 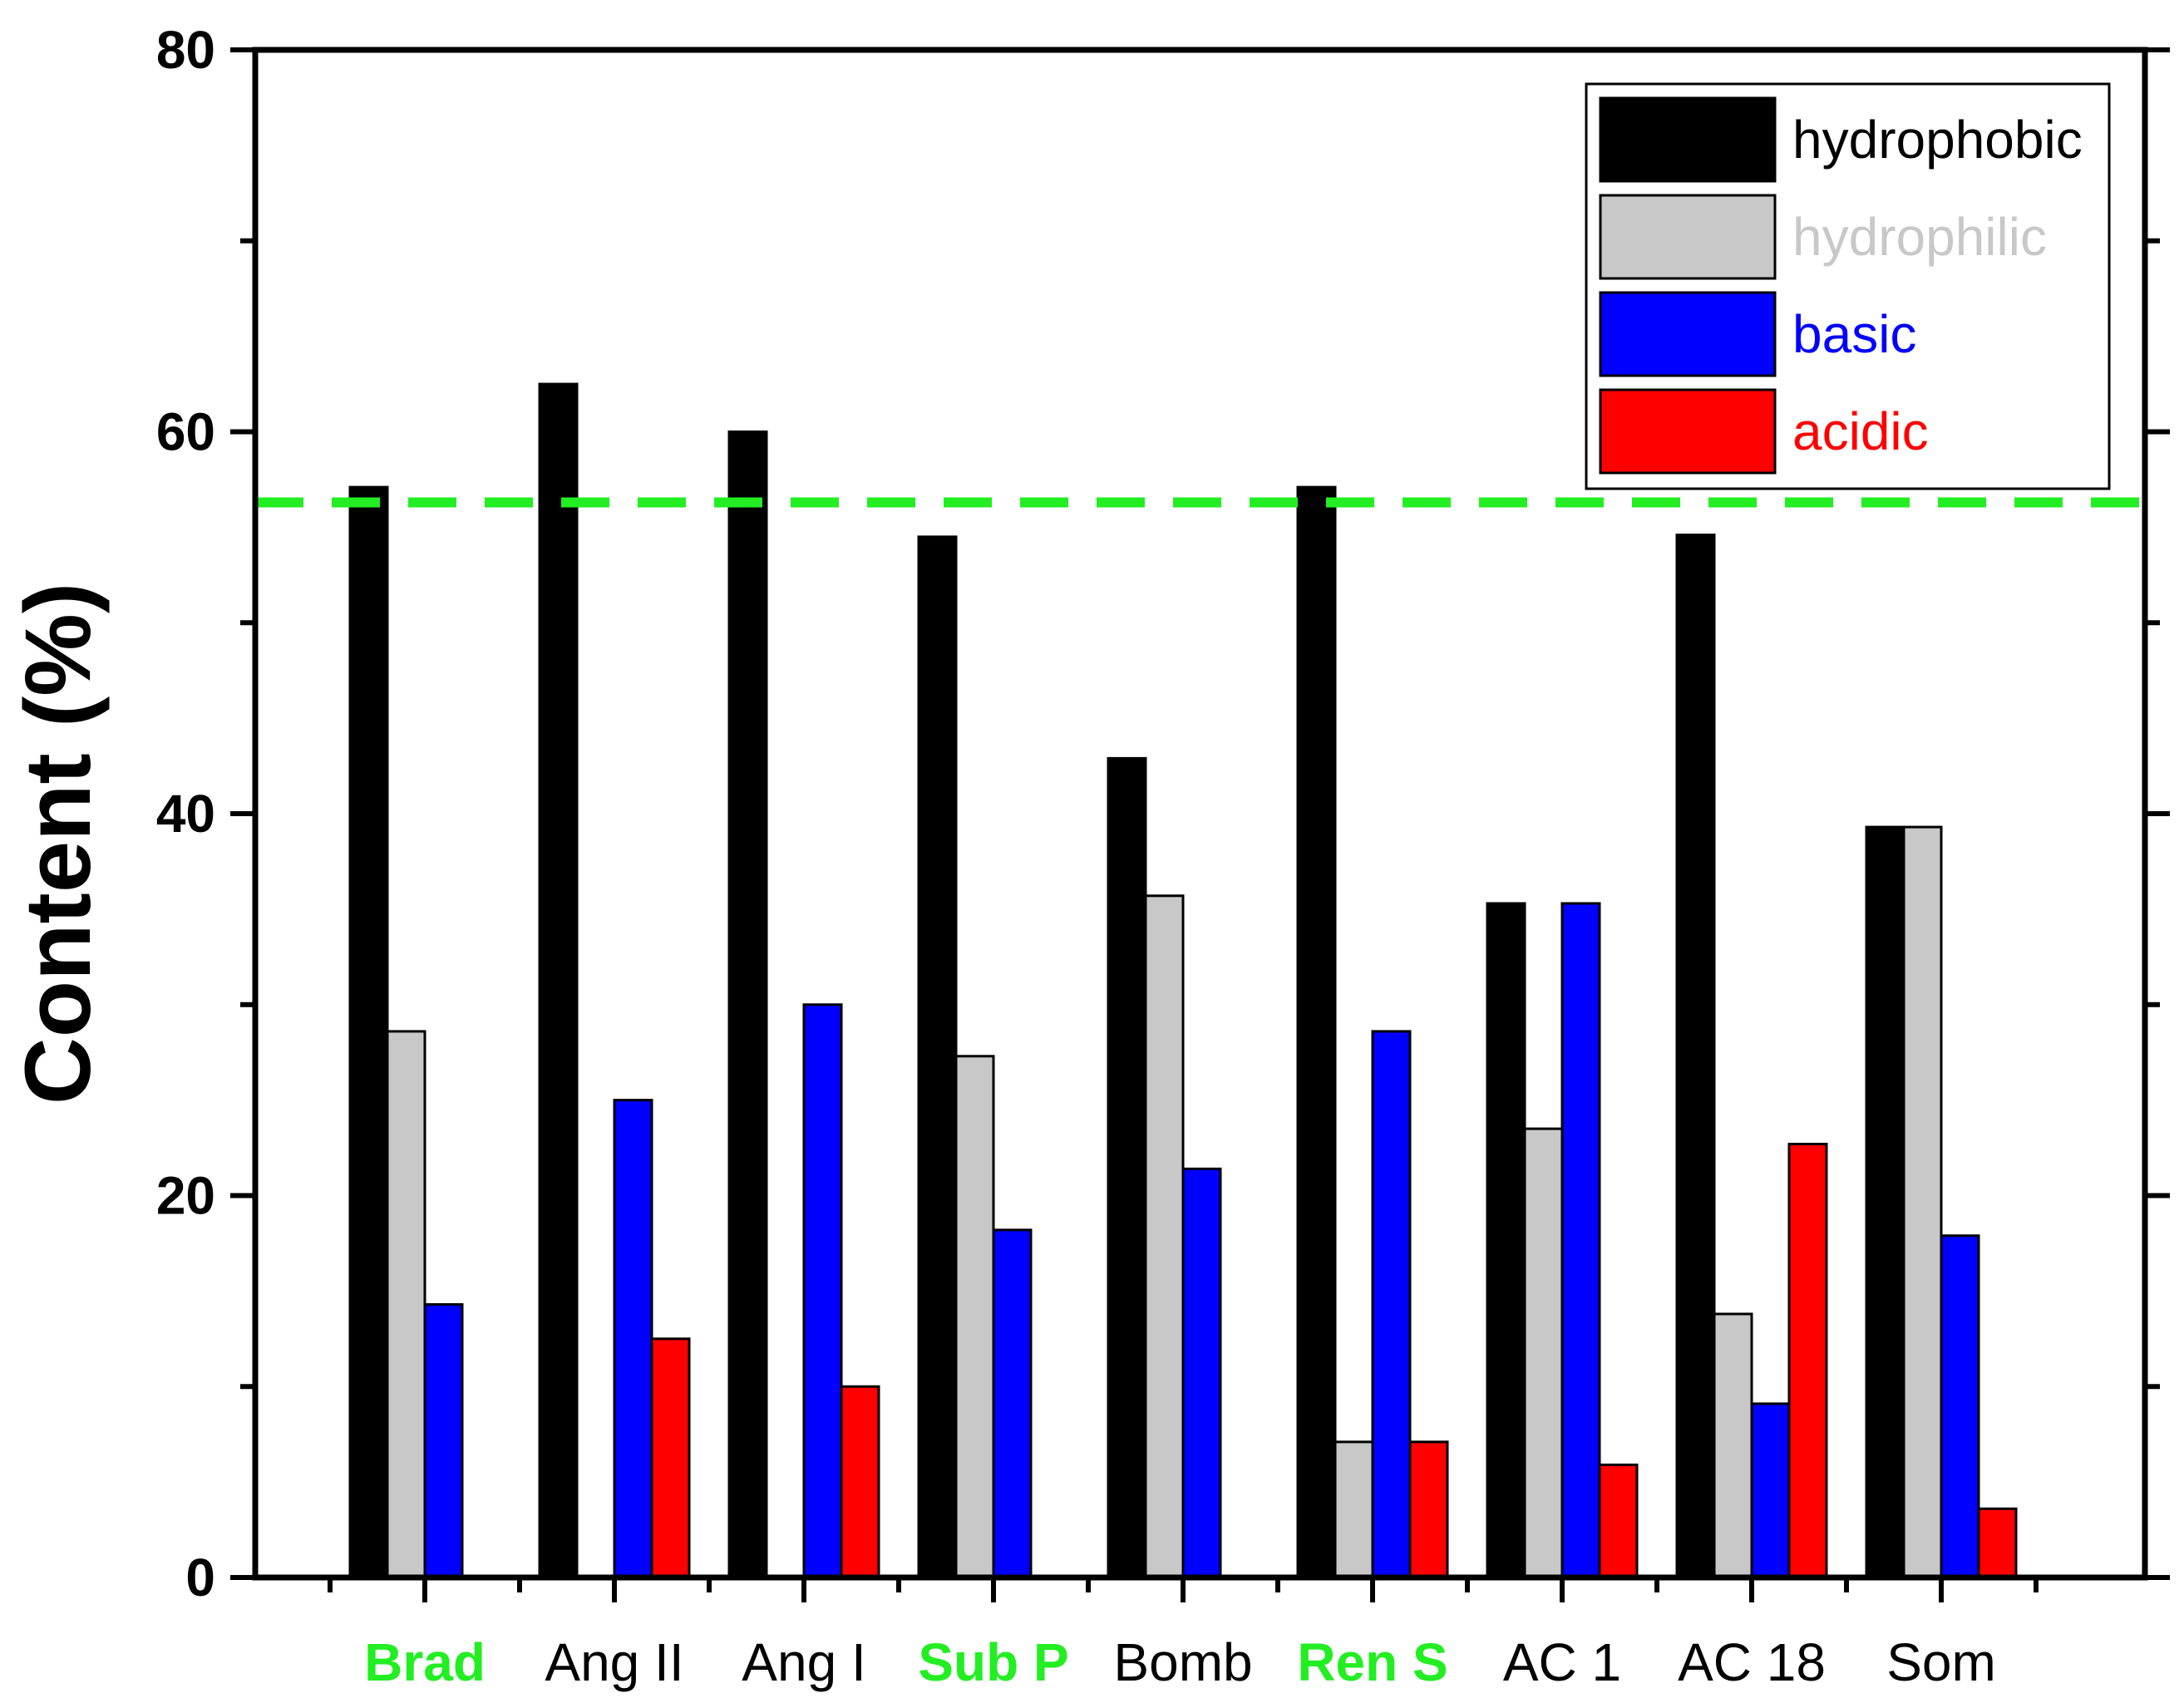 I want to click on x-tick-label: Ang II, so click(x=614, y=1662).